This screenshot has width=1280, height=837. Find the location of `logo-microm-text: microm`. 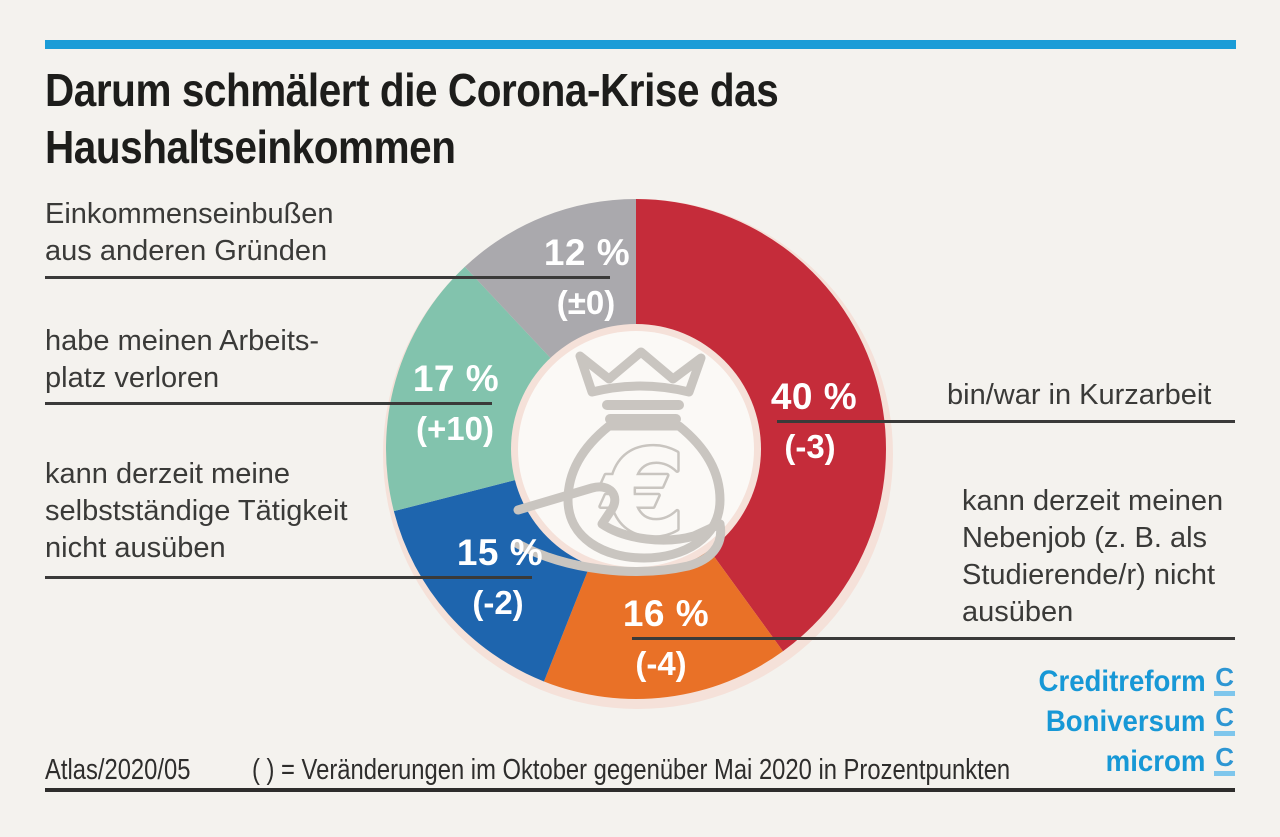

logo-microm-text: microm is located at coordinates (1155, 761).